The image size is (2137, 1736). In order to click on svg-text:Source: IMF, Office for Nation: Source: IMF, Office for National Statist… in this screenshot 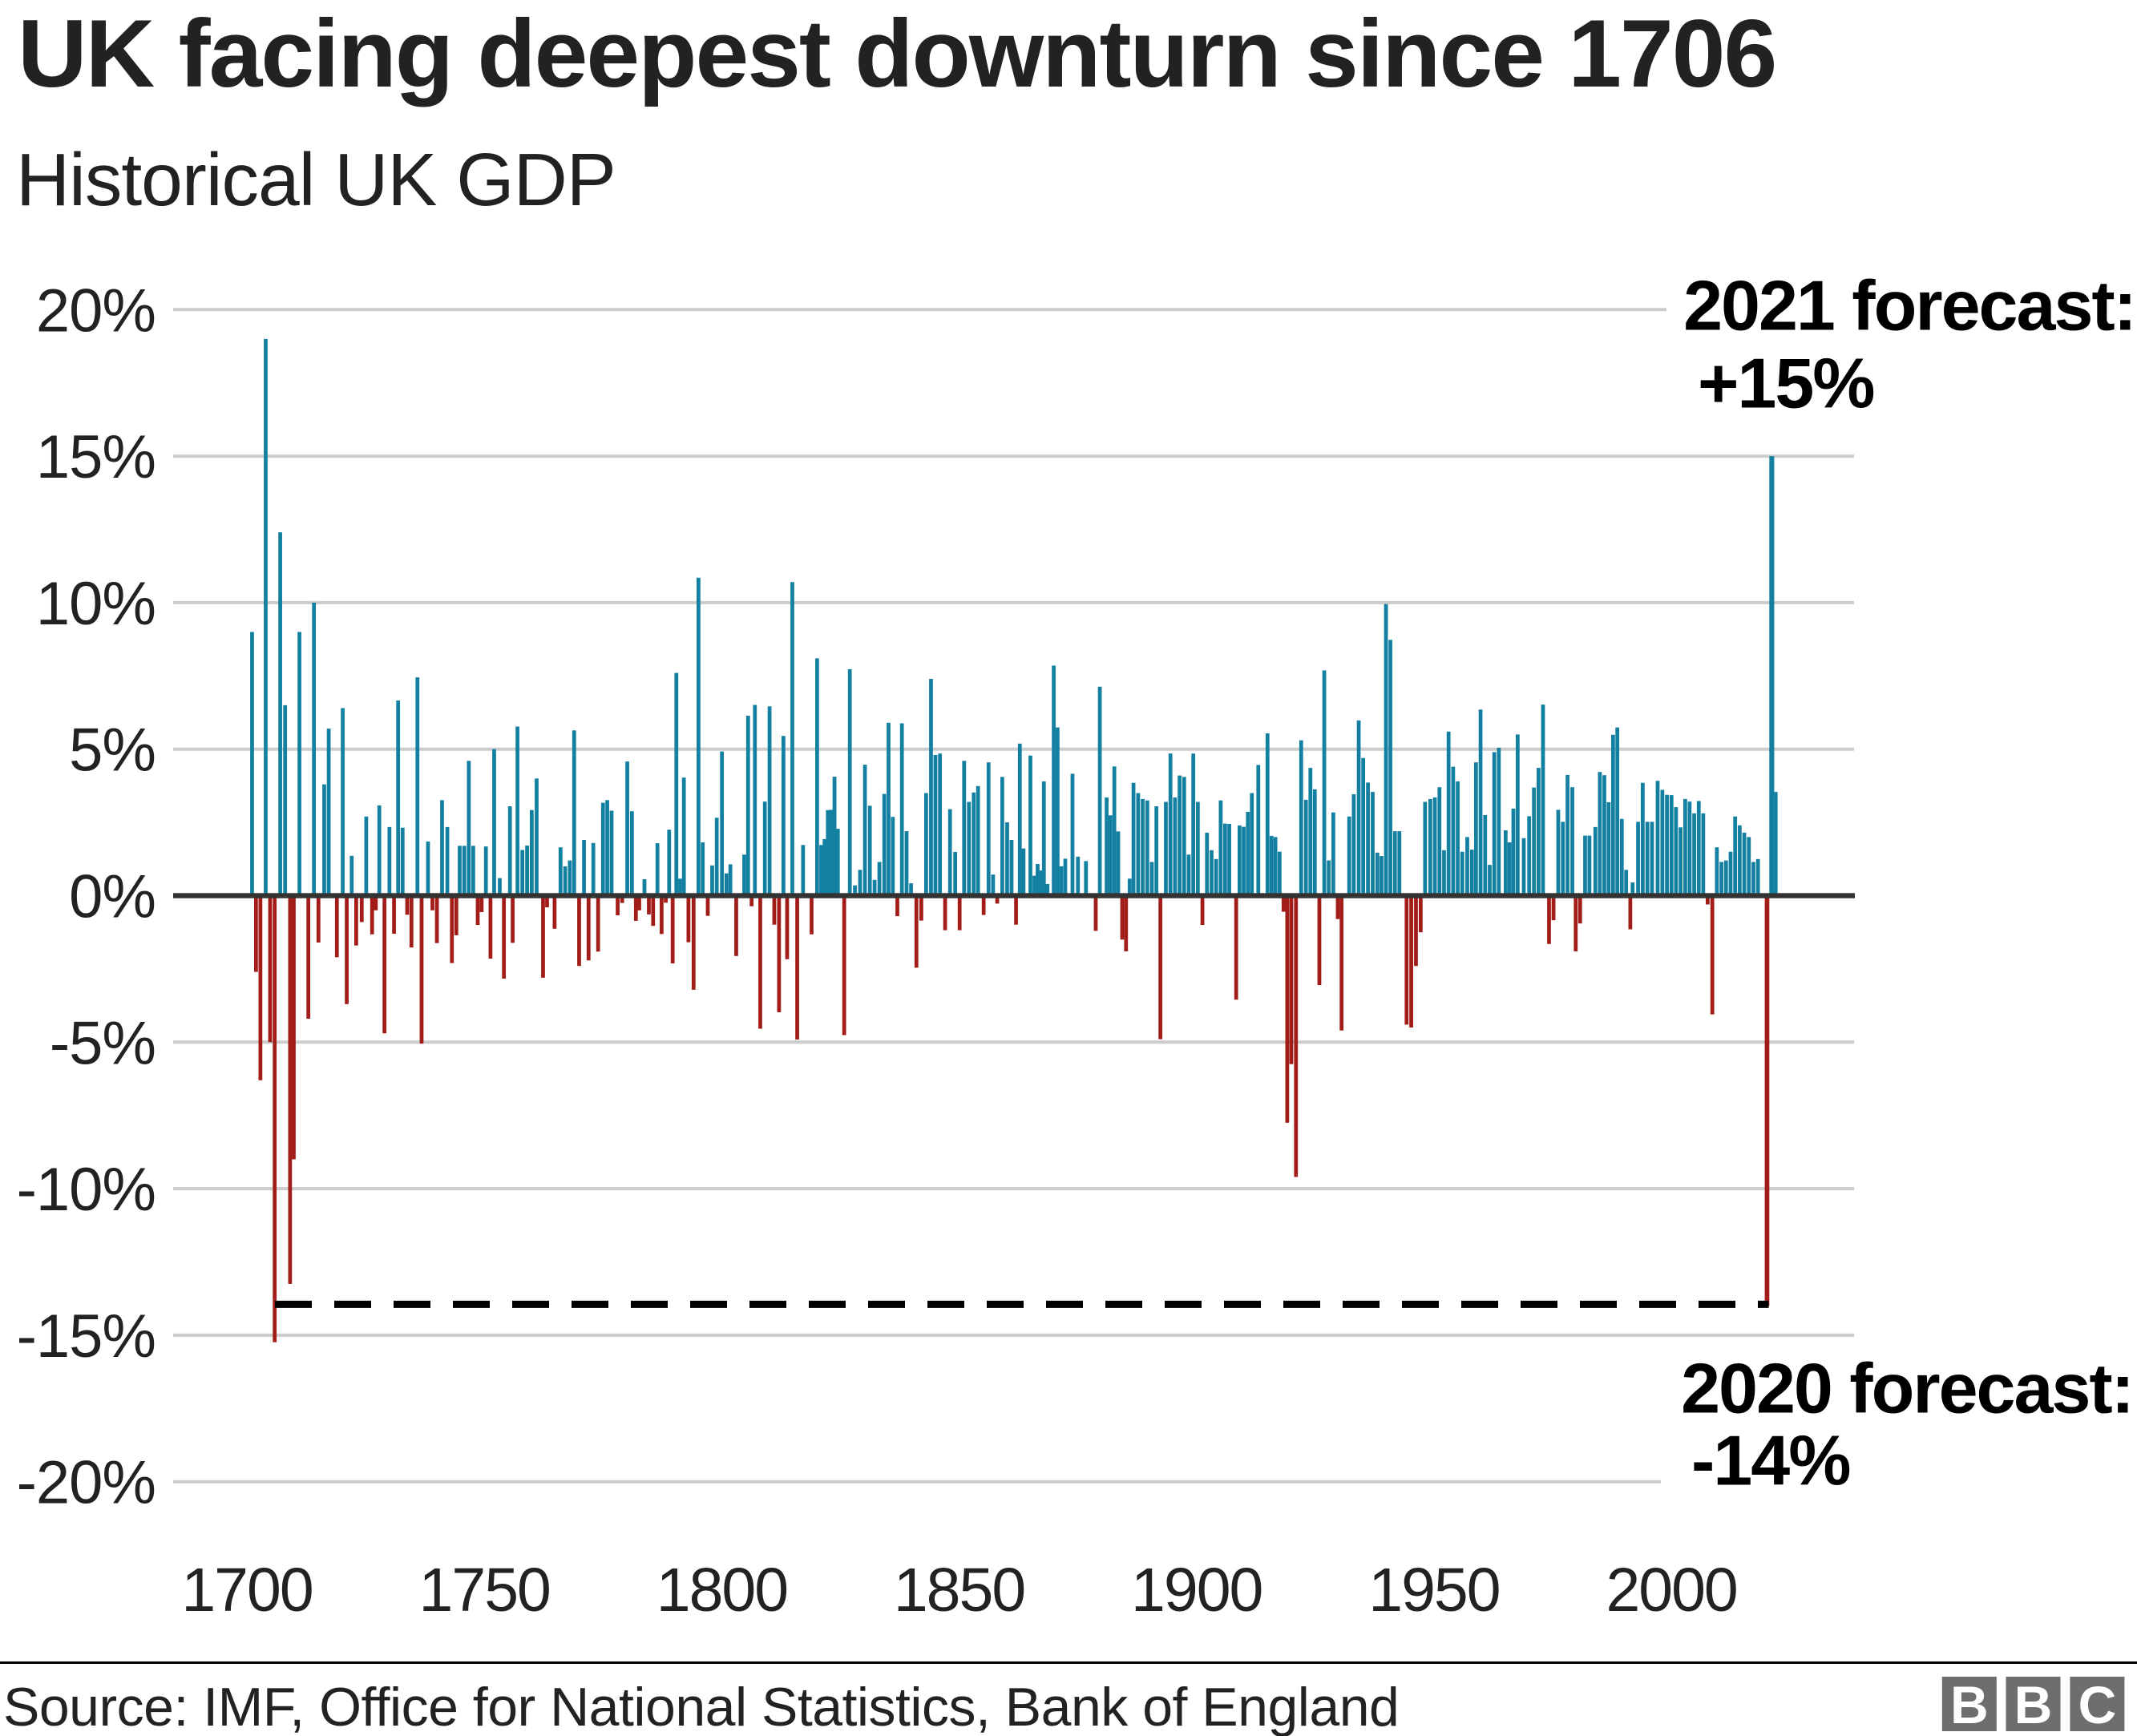, I will do `click(701, 1706)`.